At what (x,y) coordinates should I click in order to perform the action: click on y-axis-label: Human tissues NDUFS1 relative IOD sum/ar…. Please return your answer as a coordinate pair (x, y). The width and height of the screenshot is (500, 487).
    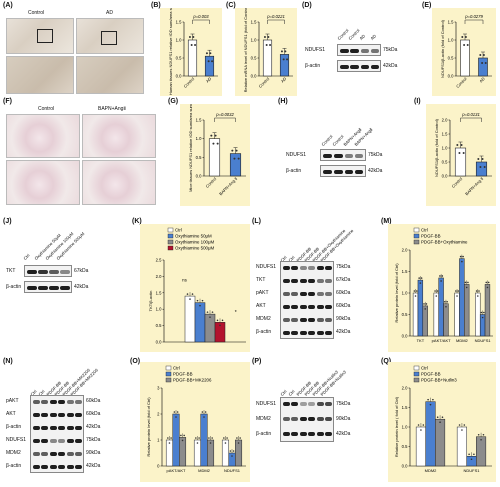
    Looking at the image, I should click on (170, 51).